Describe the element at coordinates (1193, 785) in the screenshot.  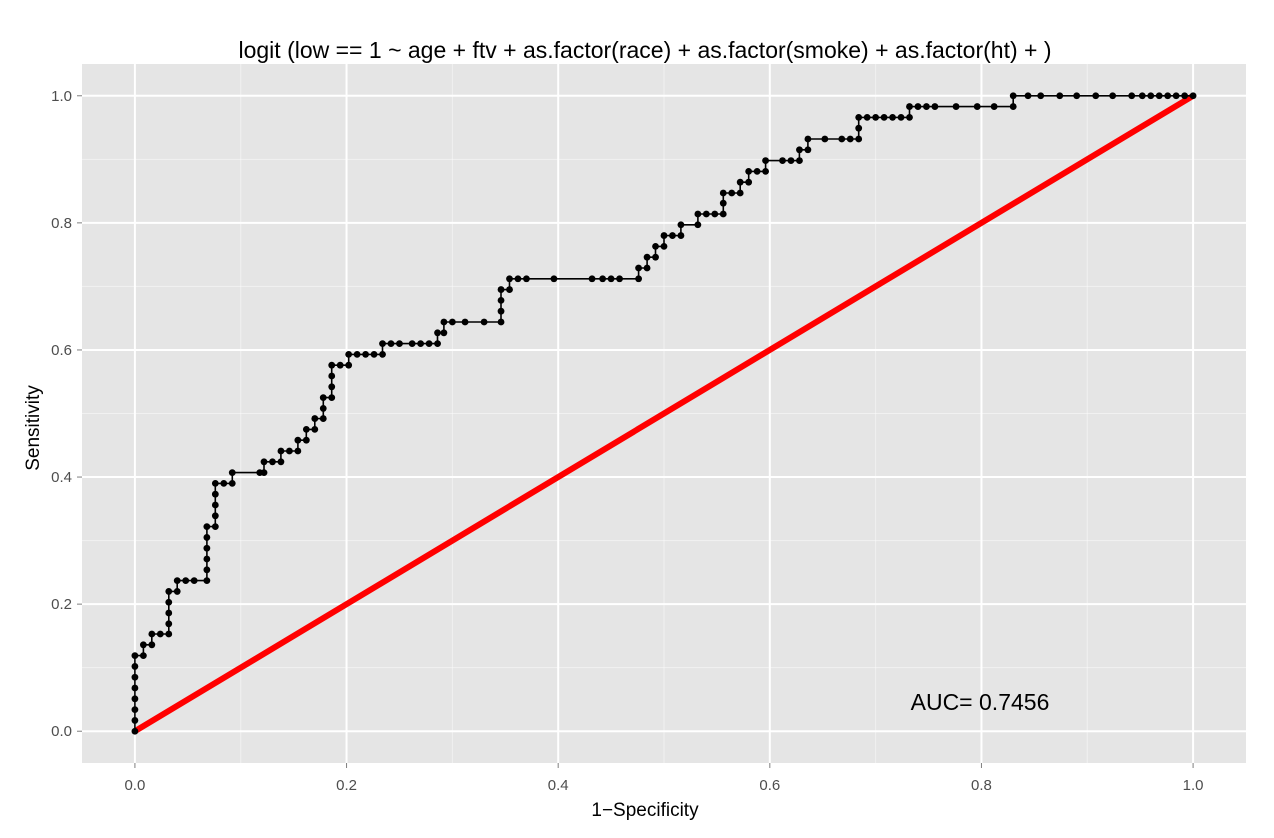
I see `x-tick-label: 1.0` at that location.